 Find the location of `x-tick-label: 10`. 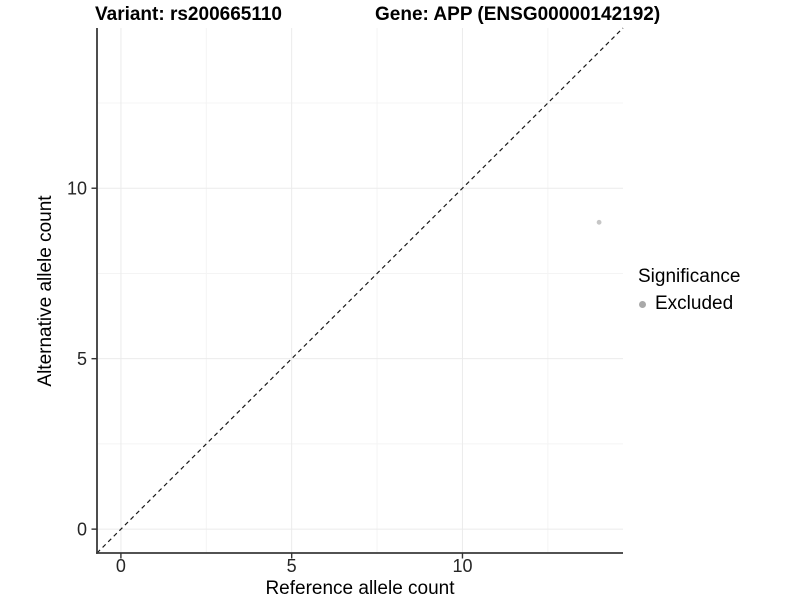

x-tick-label: 10 is located at coordinates (462, 566).